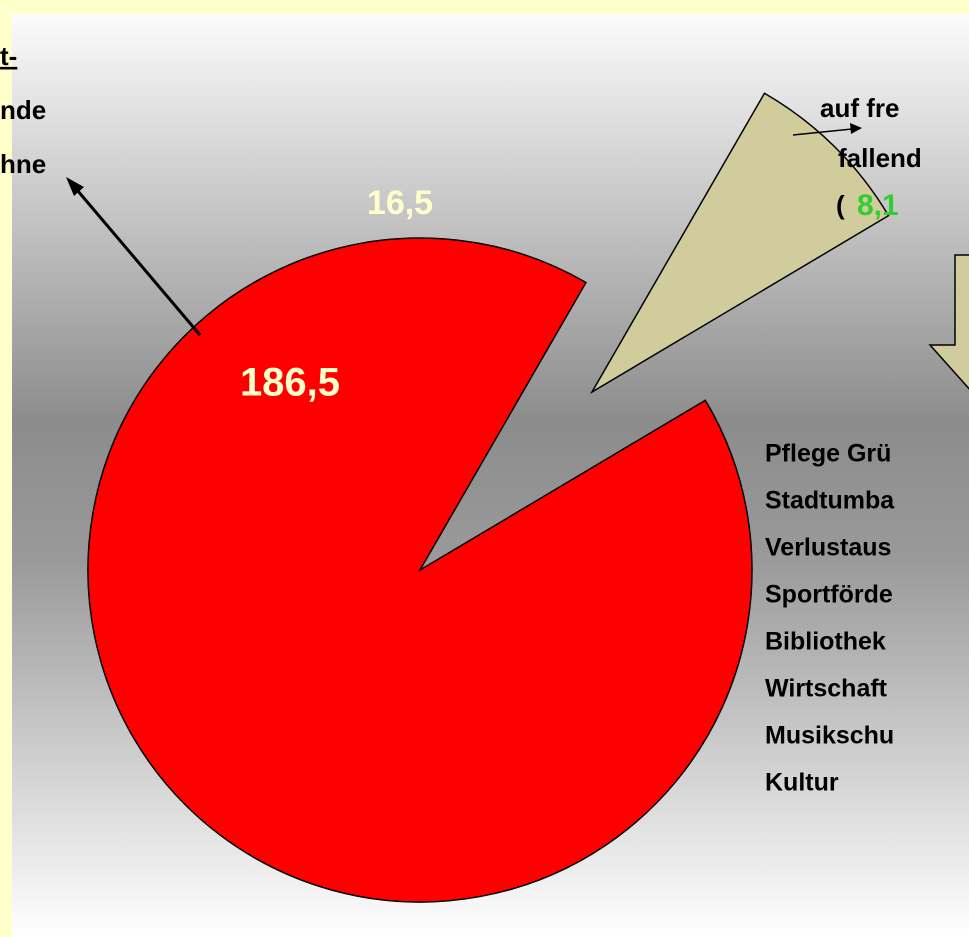  I want to click on annotation: fallend, so click(880, 158).